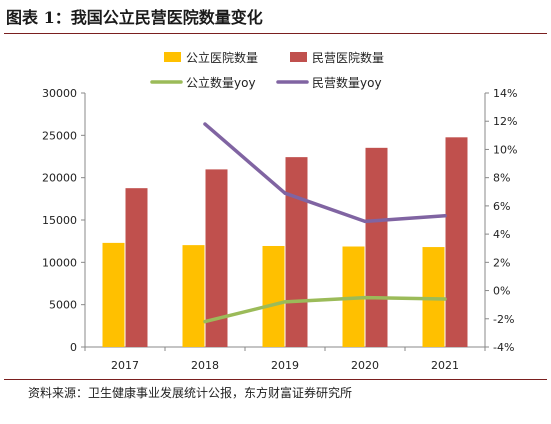 This screenshot has height=424, width=551. Describe the element at coordinates (190, 393) in the screenshot. I see `source-note: 资料来源：卫生健康事业发展统计公报，东方财富证券研究所` at that location.